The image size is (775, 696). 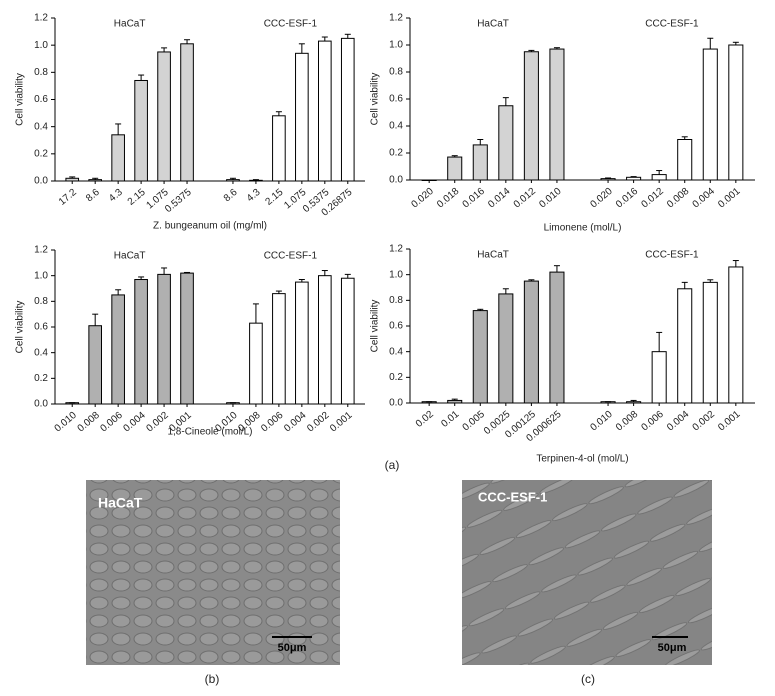 I want to click on image-label: HaCaT, so click(x=120, y=503).